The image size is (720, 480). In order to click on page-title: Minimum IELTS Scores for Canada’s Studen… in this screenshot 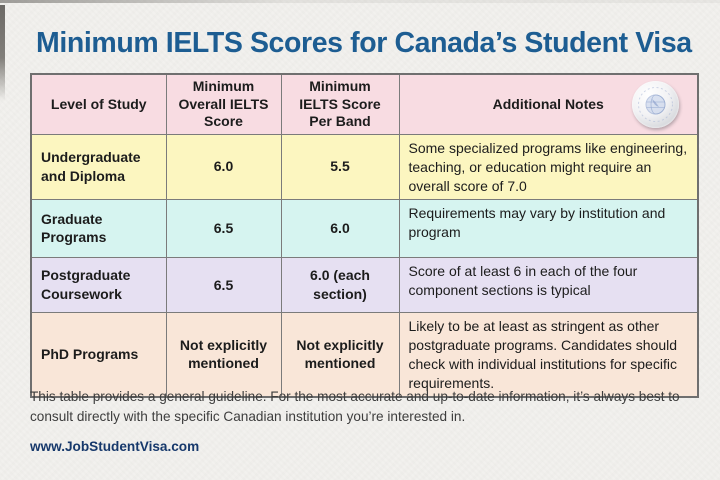, I will do `click(364, 43)`.